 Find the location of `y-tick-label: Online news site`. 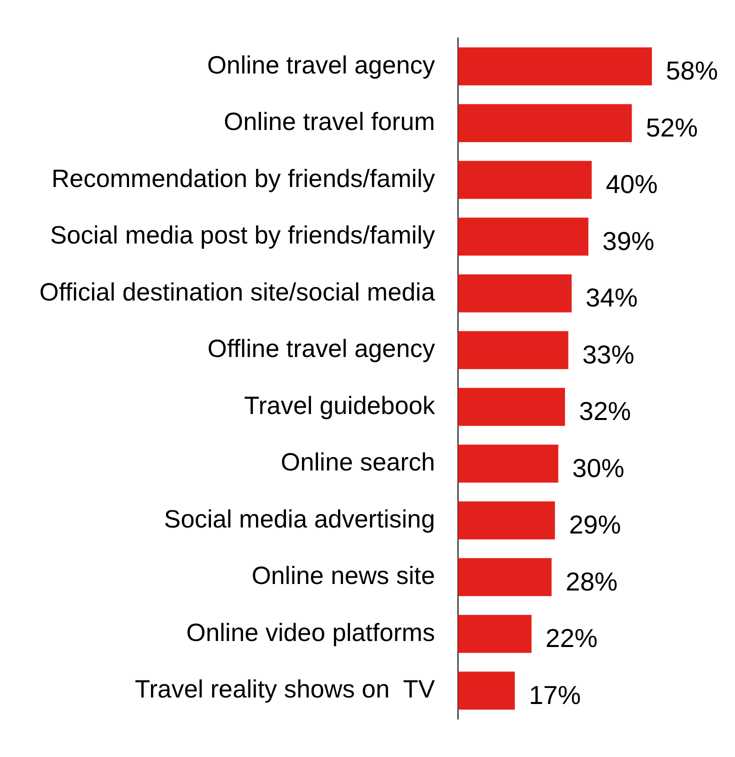

y-tick-label: Online news site is located at coordinates (343, 576).